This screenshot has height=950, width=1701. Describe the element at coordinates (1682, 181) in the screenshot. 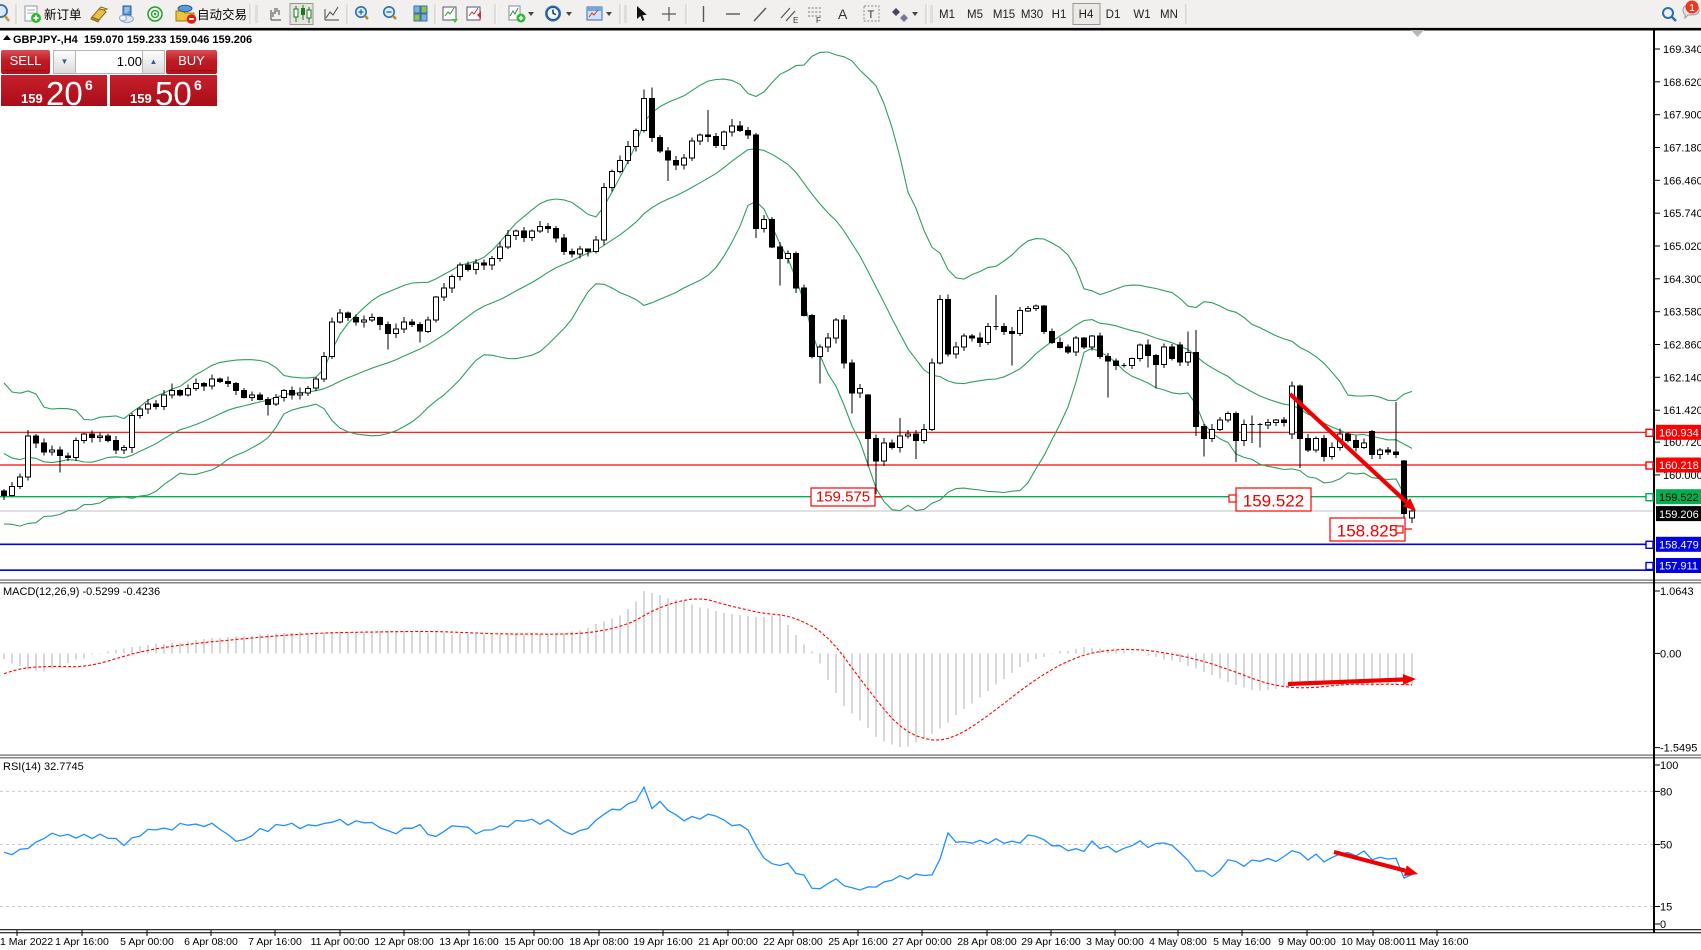

I see `svg-text: 166.460` at that location.